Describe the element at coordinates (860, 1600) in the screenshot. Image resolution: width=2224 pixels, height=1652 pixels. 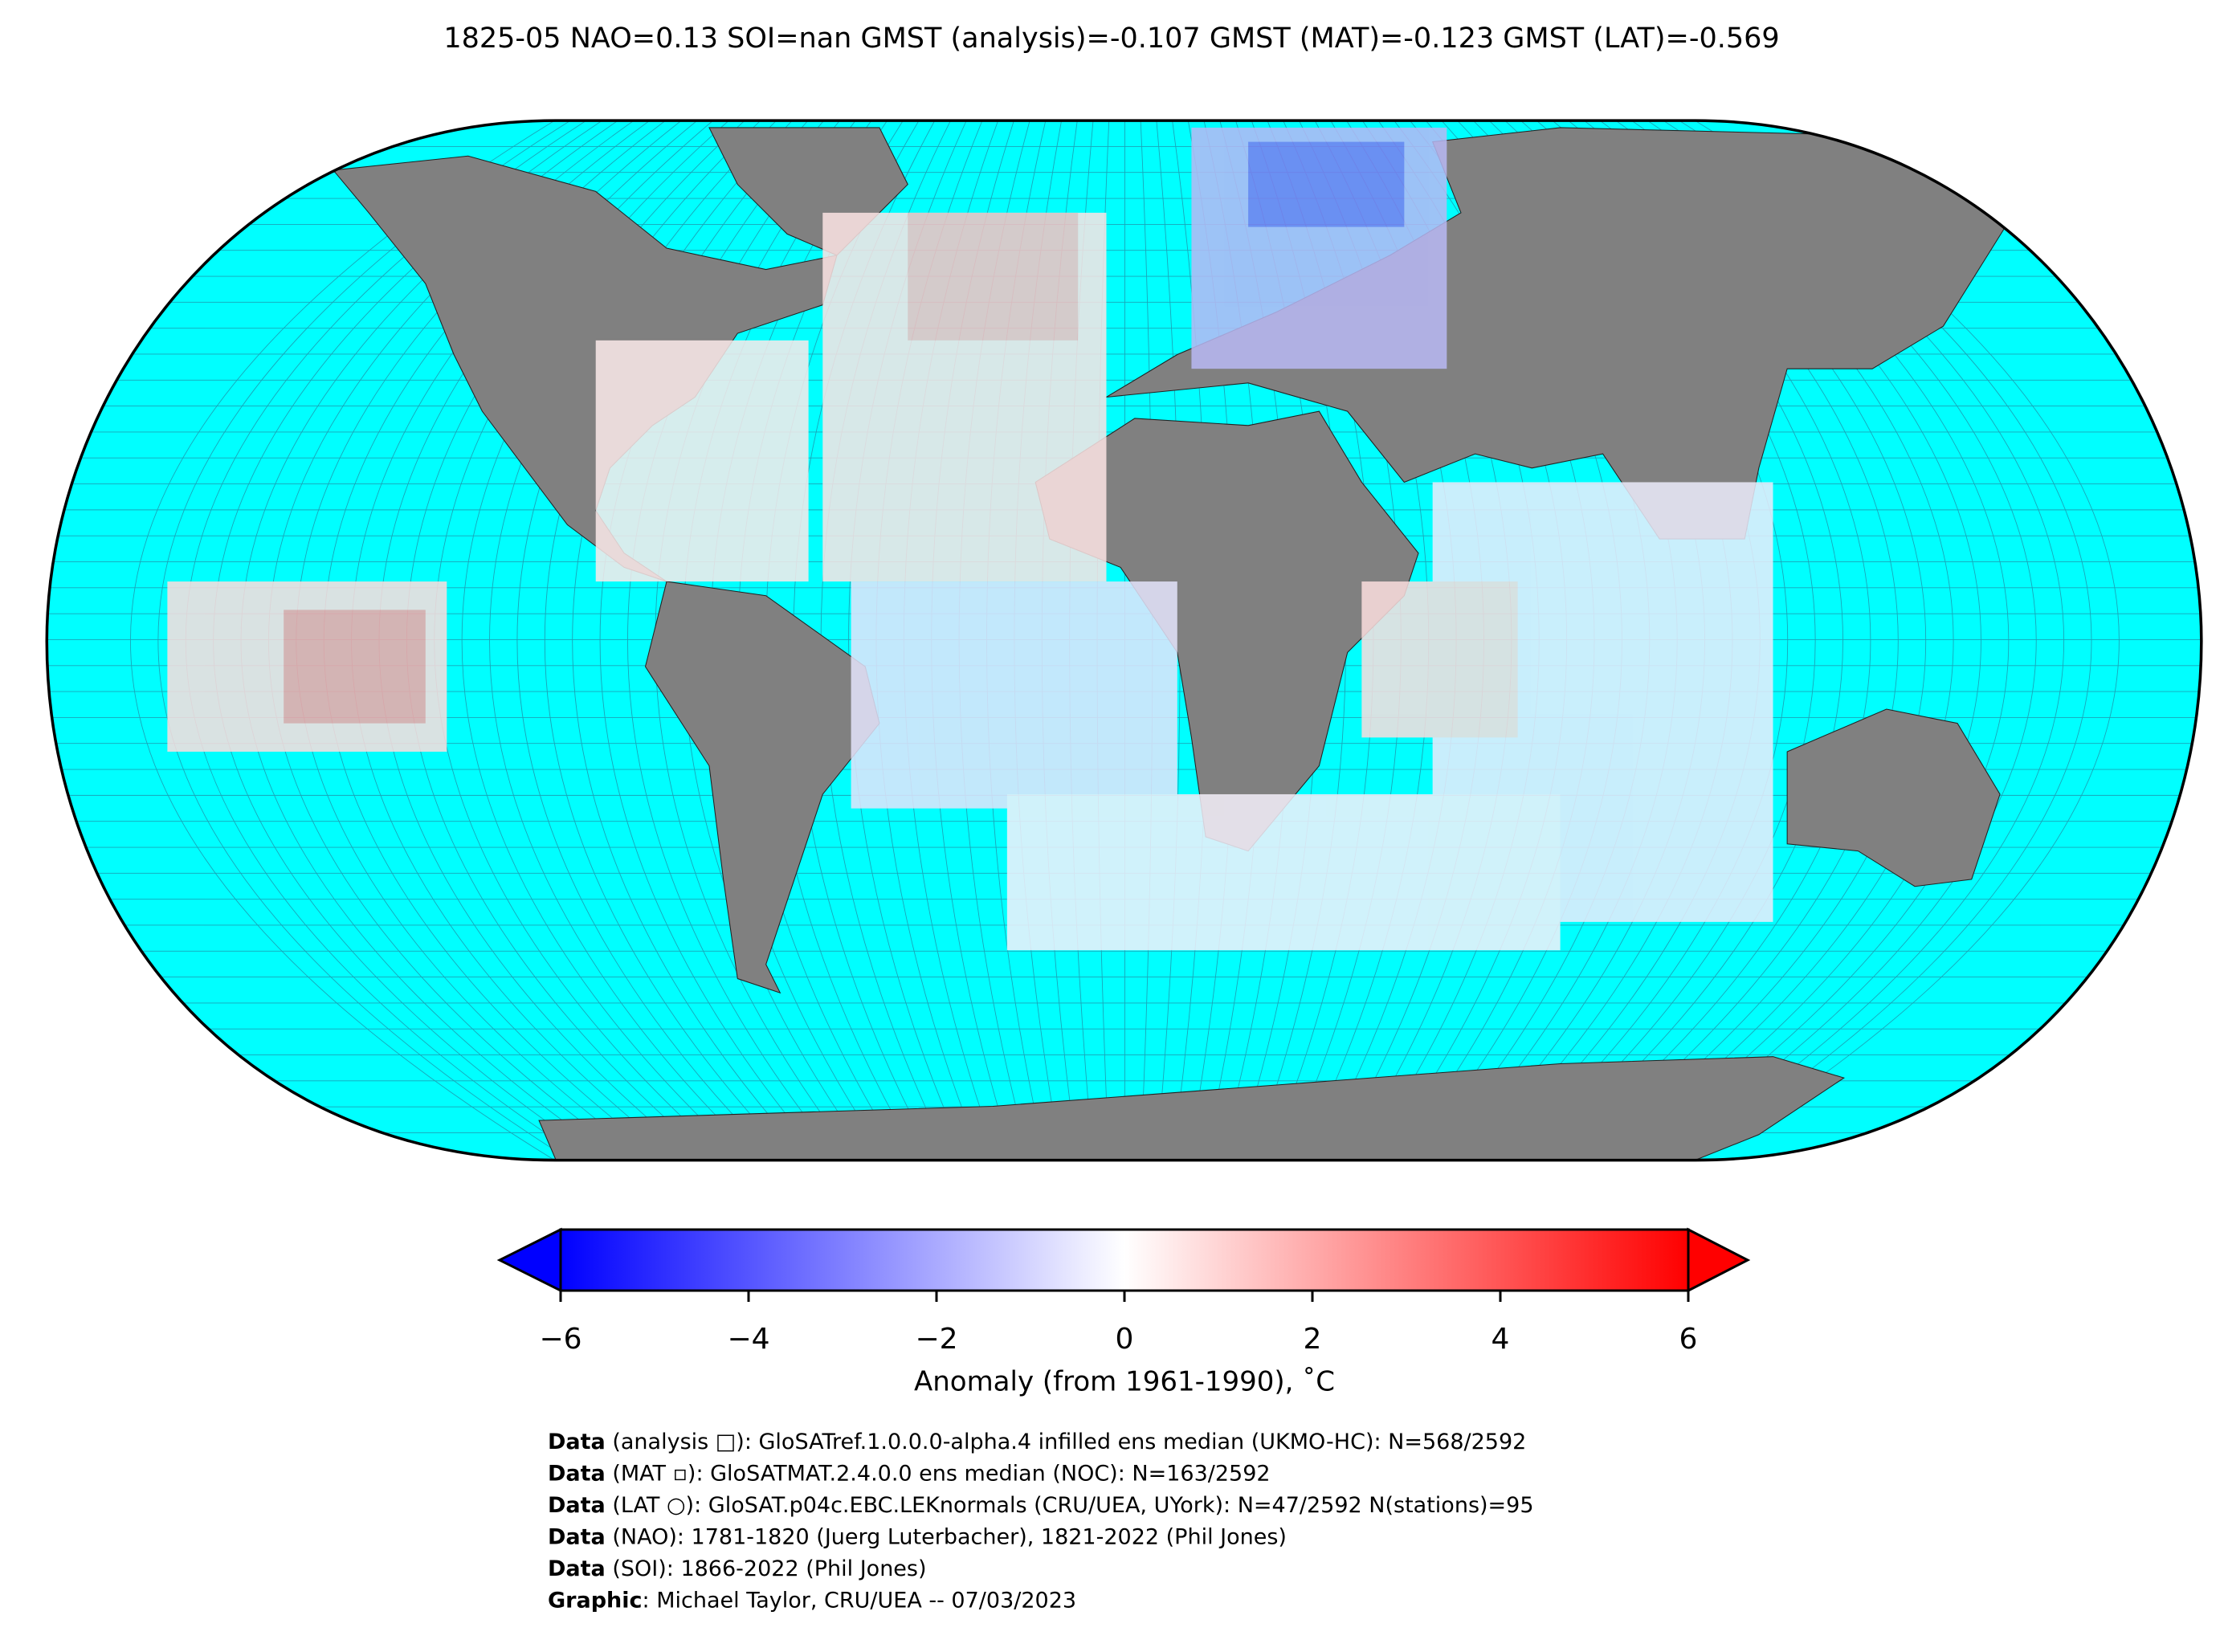
I see `credit-text: : Michael Taylor, CRU/UEA -- 07/03/2023` at that location.